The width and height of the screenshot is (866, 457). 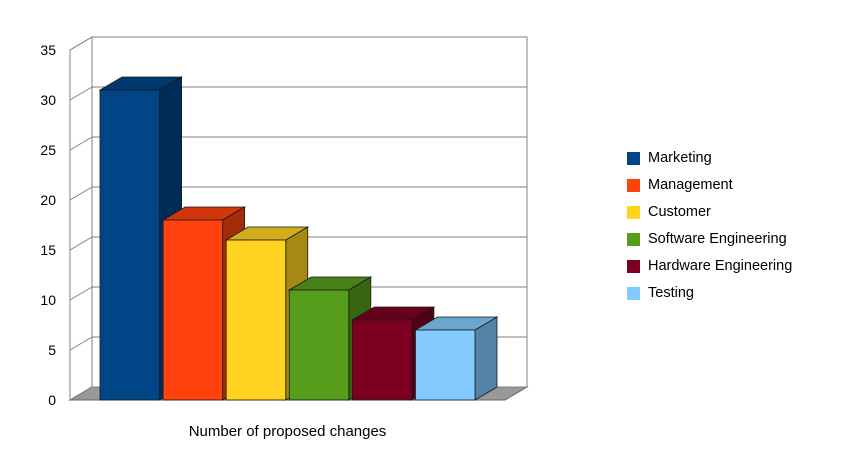 What do you see at coordinates (52, 350) in the screenshot?
I see `y-tick-label: 5` at bounding box center [52, 350].